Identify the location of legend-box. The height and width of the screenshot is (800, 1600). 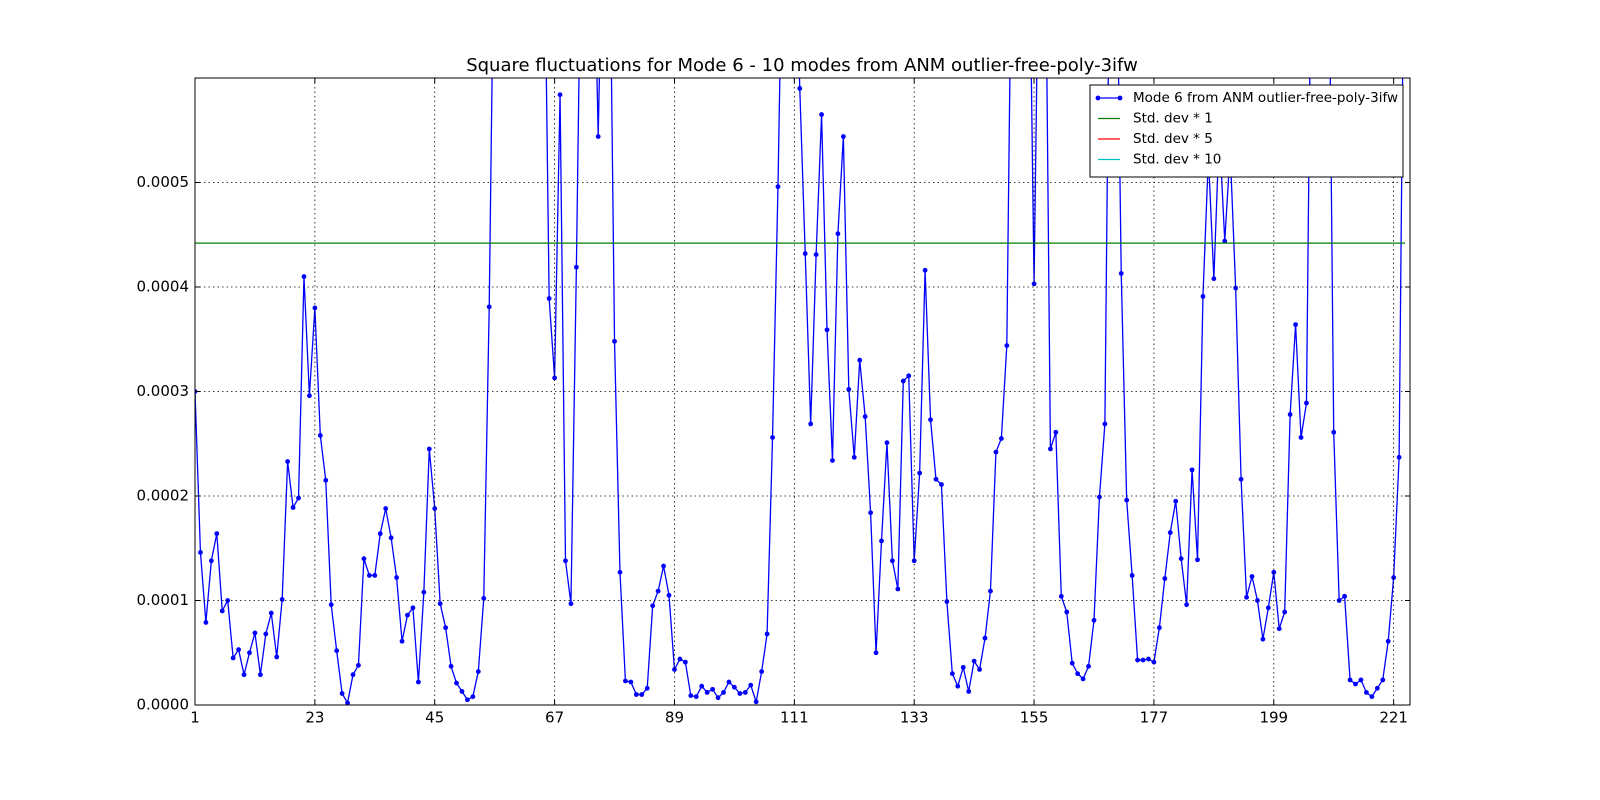
(1246, 131).